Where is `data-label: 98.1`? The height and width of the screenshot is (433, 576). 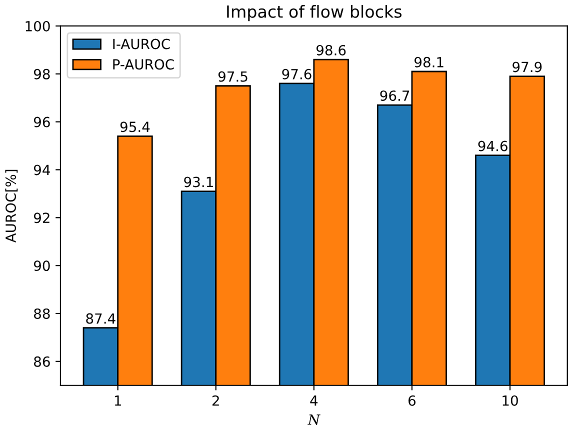 data-label: 98.1 is located at coordinates (429, 62).